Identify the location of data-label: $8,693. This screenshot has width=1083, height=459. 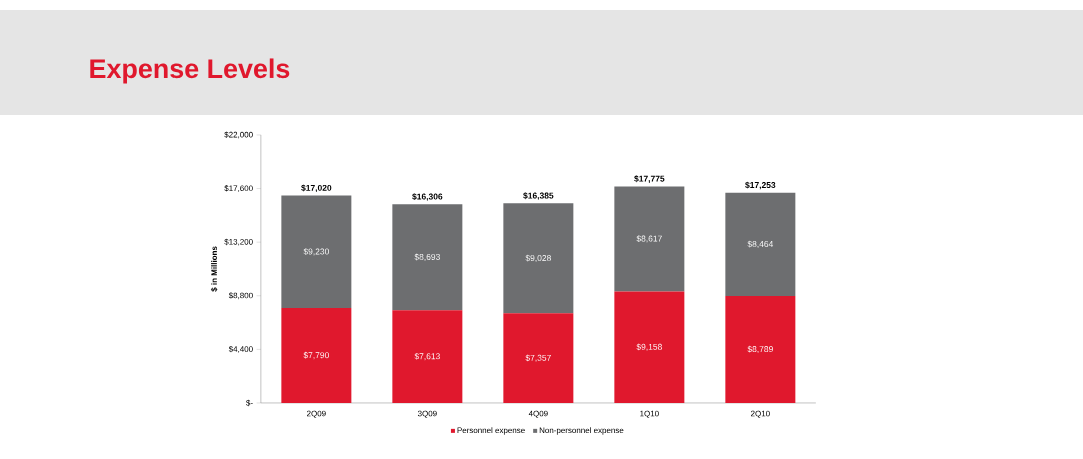
(427, 257).